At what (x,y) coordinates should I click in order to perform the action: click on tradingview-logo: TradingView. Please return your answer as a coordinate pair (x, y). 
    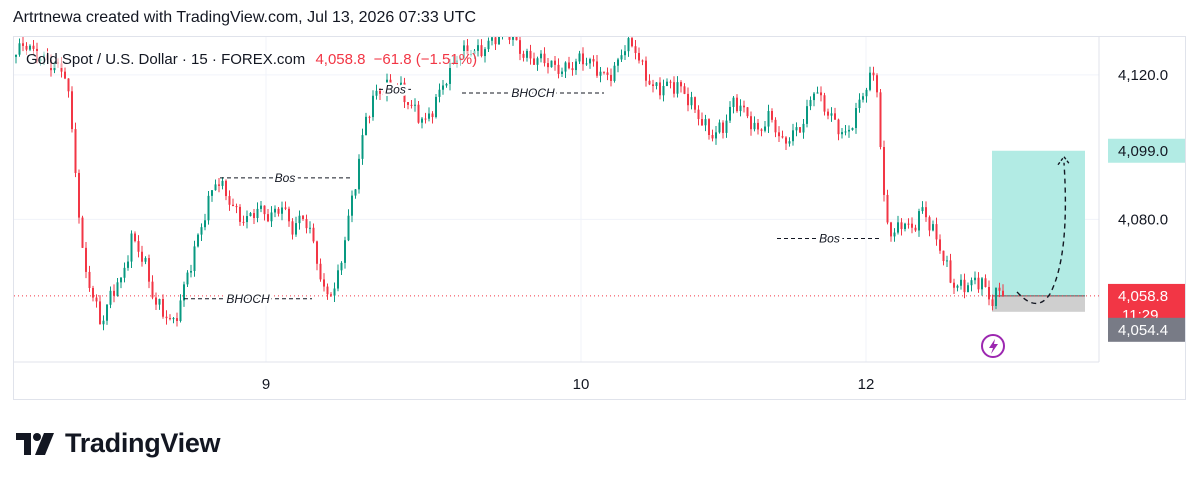
    Looking at the image, I should click on (118, 443).